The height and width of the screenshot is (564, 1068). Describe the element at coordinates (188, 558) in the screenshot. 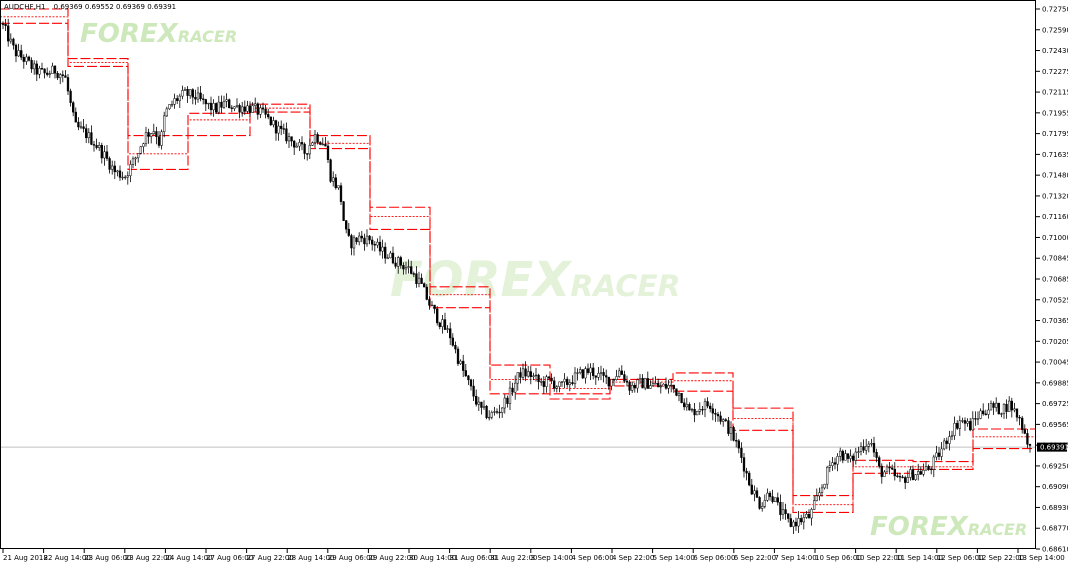

I see `x-tick-label: 24 Aug 14:00` at that location.